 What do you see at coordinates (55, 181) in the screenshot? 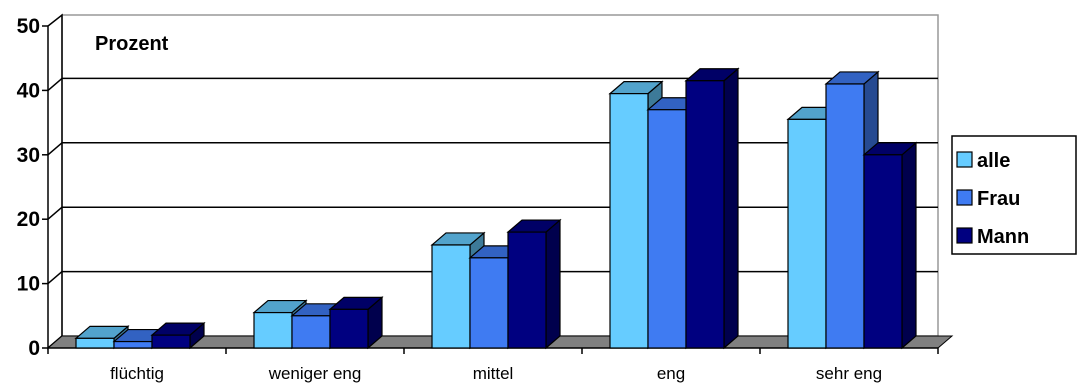
I see `y-axis-wall` at bounding box center [55, 181].